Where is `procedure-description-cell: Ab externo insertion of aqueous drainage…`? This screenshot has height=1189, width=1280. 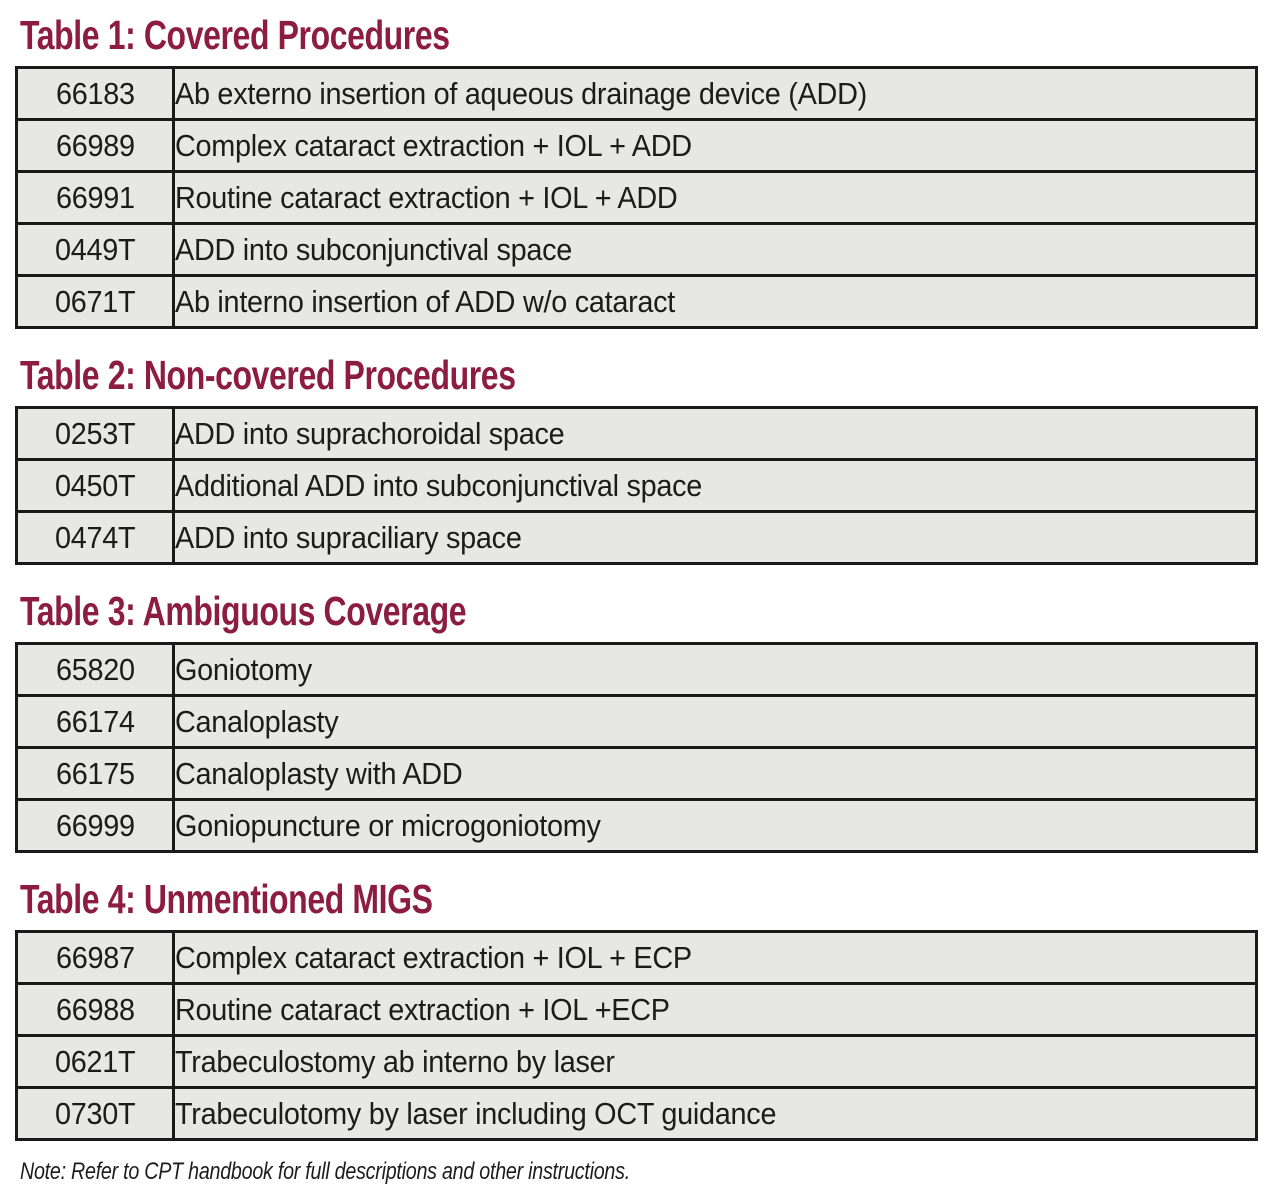
procedure-description-cell: Ab externo insertion of aqueous drainage… is located at coordinates (715, 94).